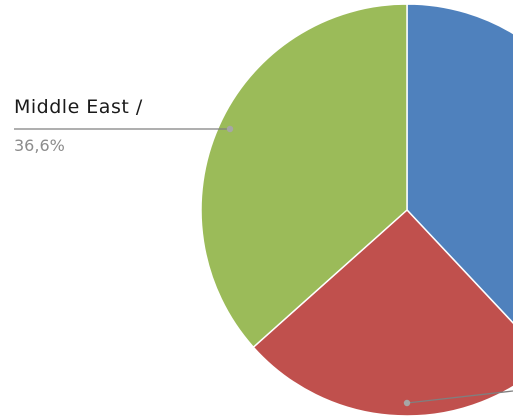 The width and height of the screenshot is (513, 416). Describe the element at coordinates (39, 145) in the screenshot. I see `slice-label-value: 36,6%` at that location.